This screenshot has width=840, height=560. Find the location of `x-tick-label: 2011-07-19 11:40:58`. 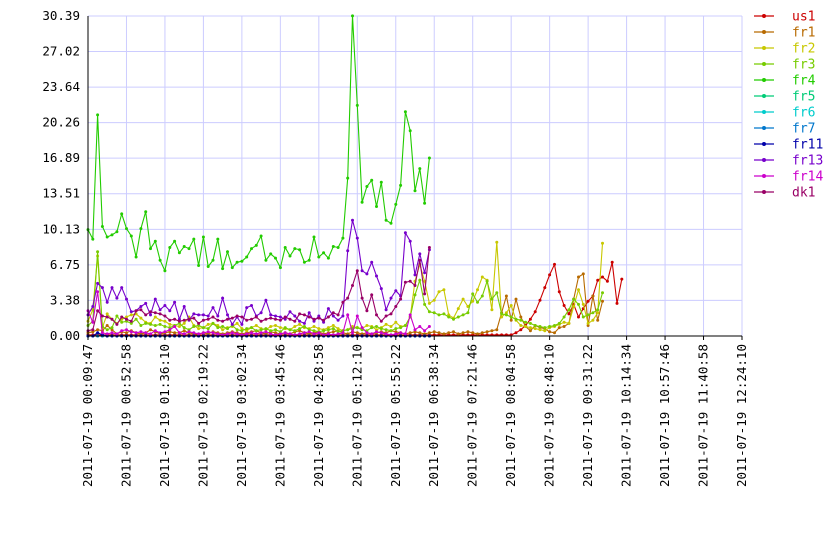

x-tick-label: 2011-07-19 11:40:58 is located at coordinates (703, 415).